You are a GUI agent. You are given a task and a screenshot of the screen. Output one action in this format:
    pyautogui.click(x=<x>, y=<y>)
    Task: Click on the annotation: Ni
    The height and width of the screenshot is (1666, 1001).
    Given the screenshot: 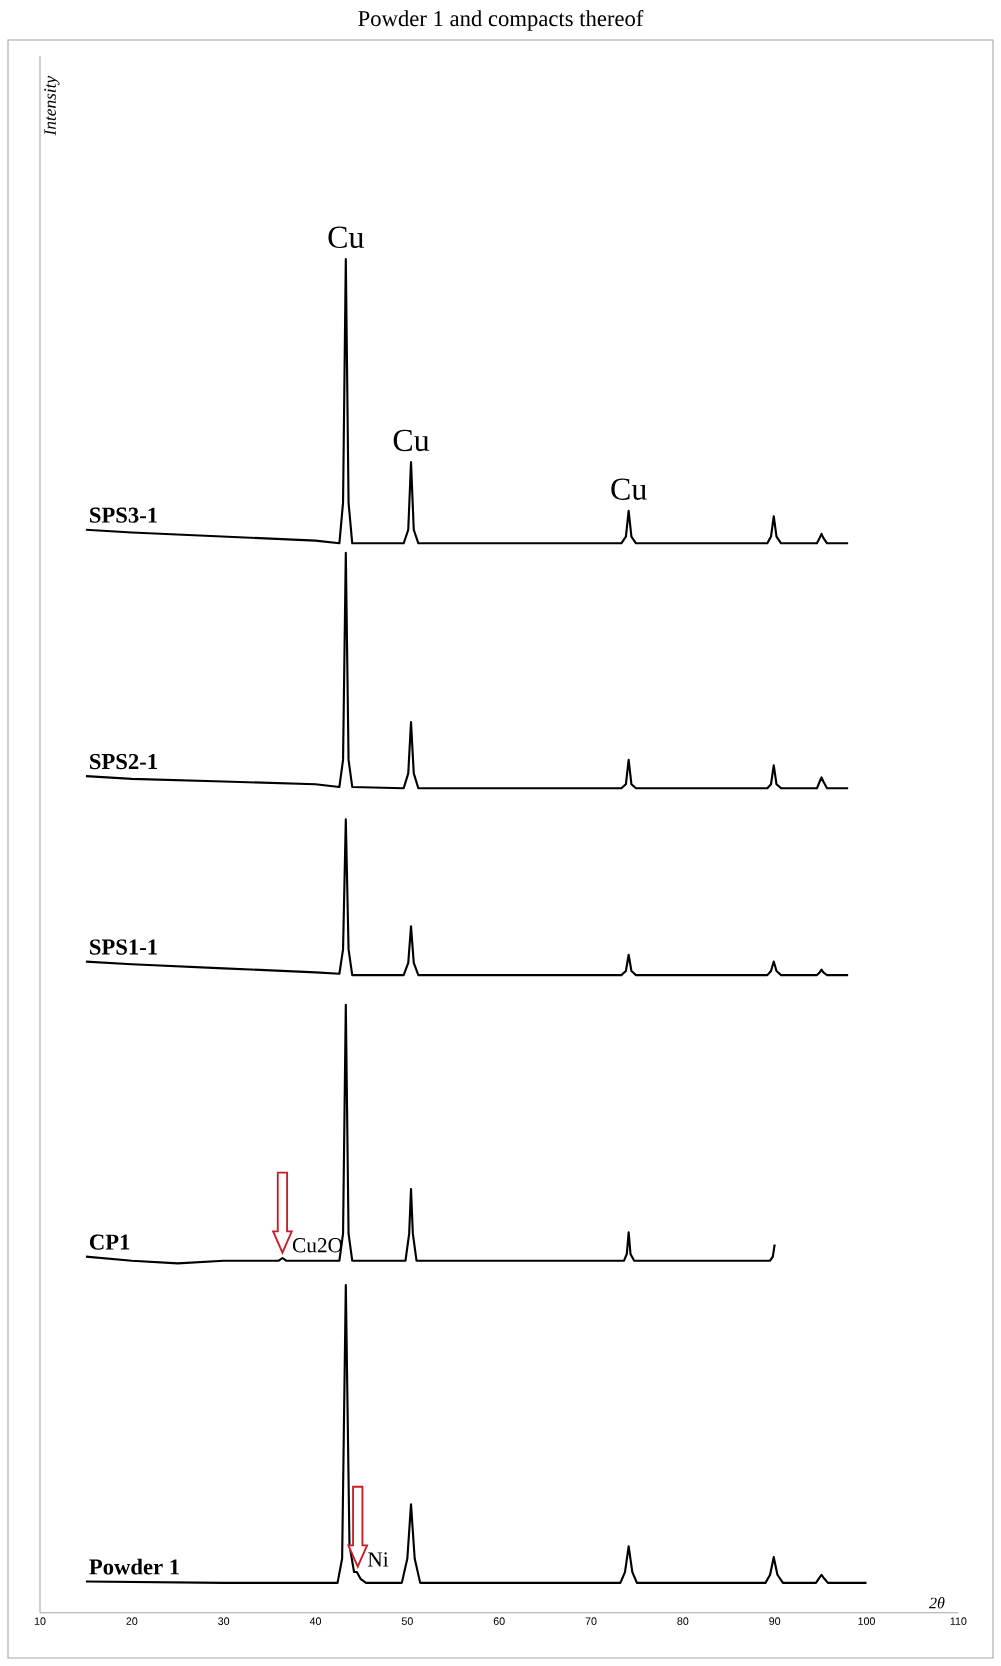 What is the action you would take?
    pyautogui.click(x=378, y=1559)
    